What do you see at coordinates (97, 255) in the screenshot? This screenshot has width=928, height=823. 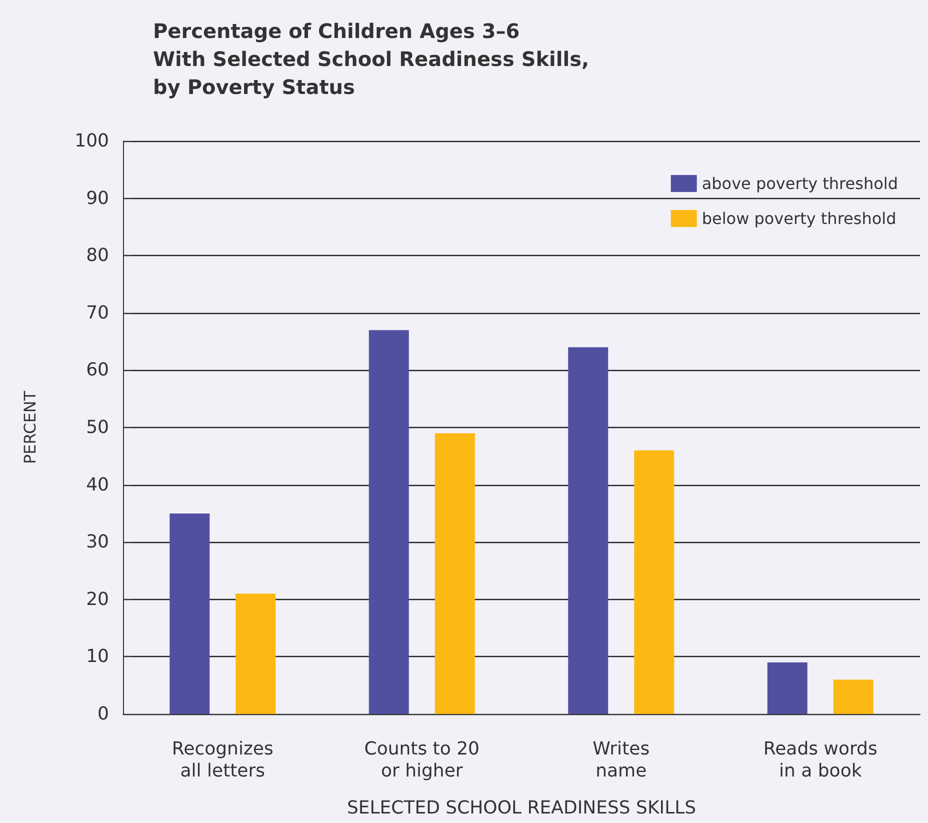 I see `y-tick-label: 80` at bounding box center [97, 255].